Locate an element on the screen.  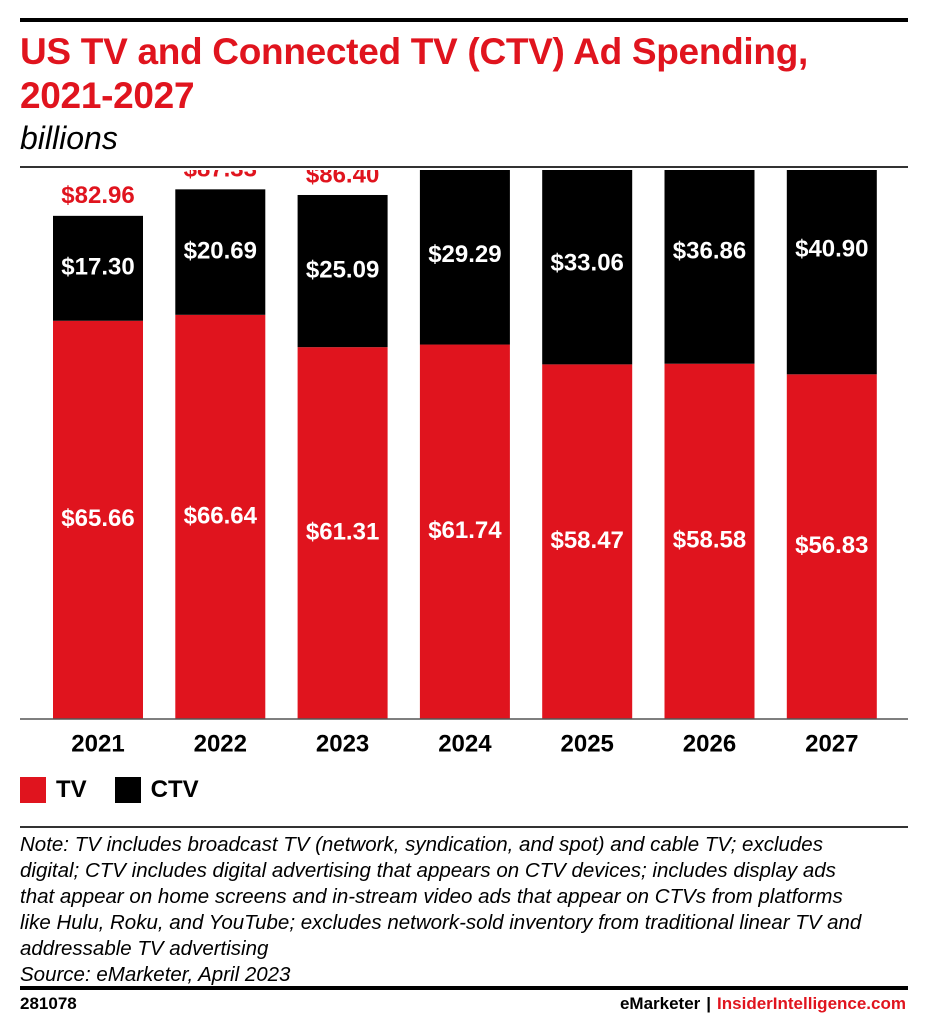
bar-label-tv-2026: $58.58 is located at coordinates (709, 540).